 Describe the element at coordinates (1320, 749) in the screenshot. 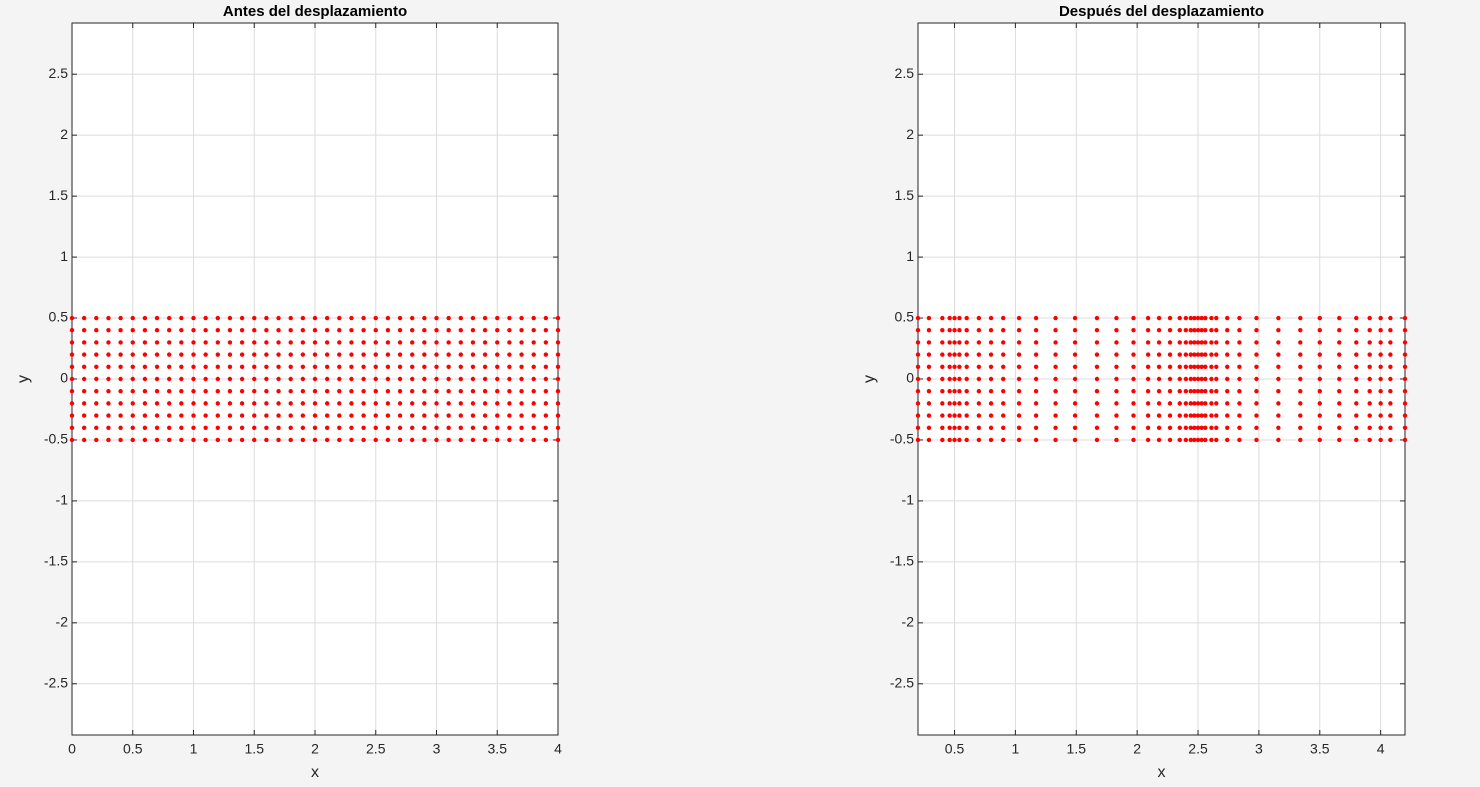

I see `x-tick-label: 3.5` at that location.